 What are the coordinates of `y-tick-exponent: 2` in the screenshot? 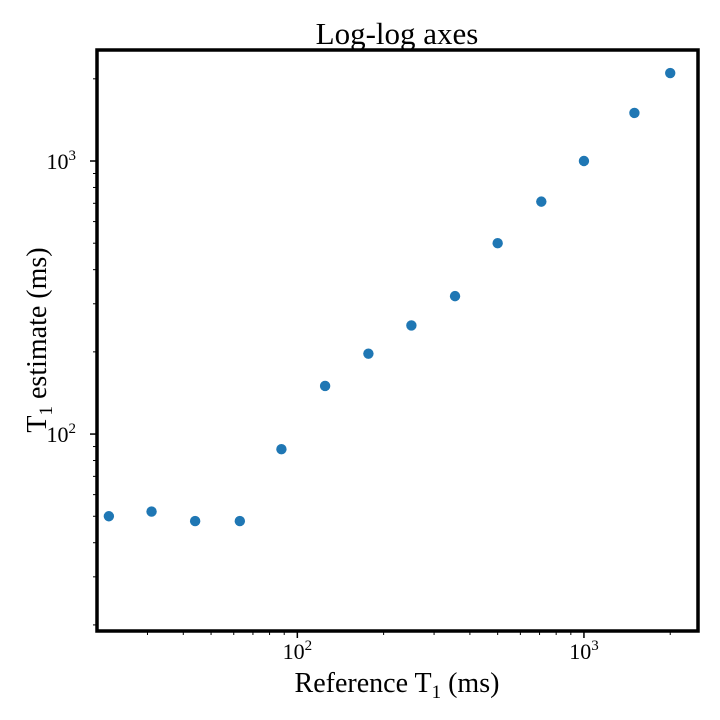 It's located at (73, 429).